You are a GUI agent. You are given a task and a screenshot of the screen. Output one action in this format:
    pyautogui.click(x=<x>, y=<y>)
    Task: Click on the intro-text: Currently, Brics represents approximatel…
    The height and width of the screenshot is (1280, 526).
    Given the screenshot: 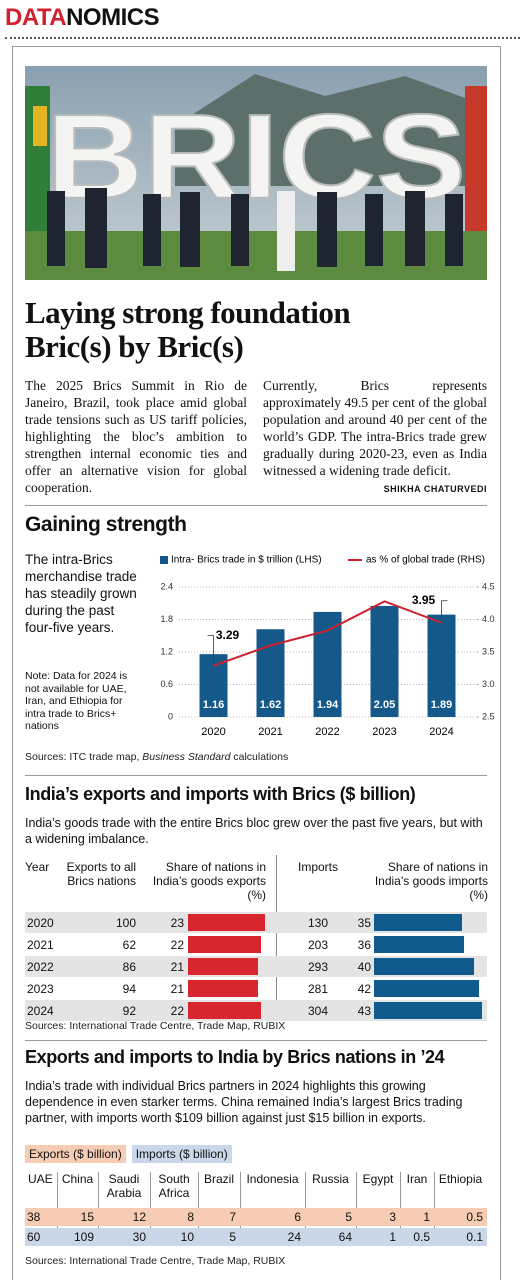 What is the action you would take?
    pyautogui.click(x=375, y=428)
    